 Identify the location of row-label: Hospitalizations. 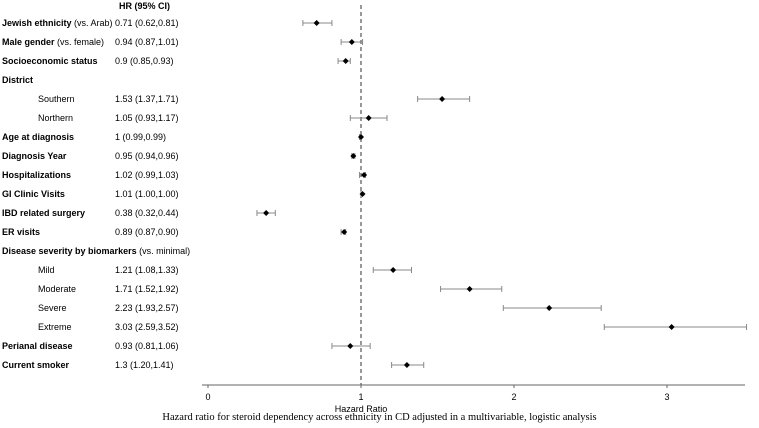
(36, 175).